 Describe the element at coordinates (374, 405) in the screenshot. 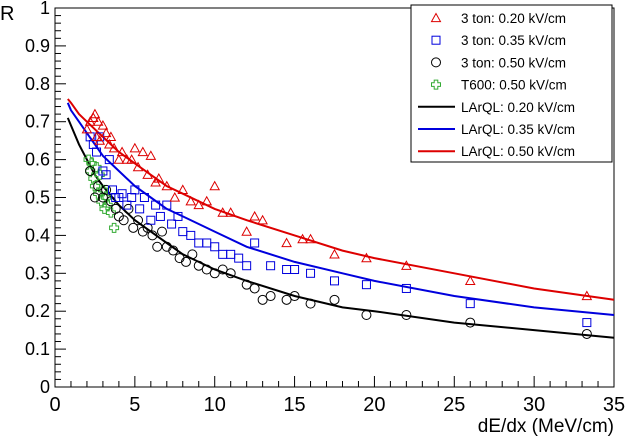

I see `x-tick-label: 20` at that location.